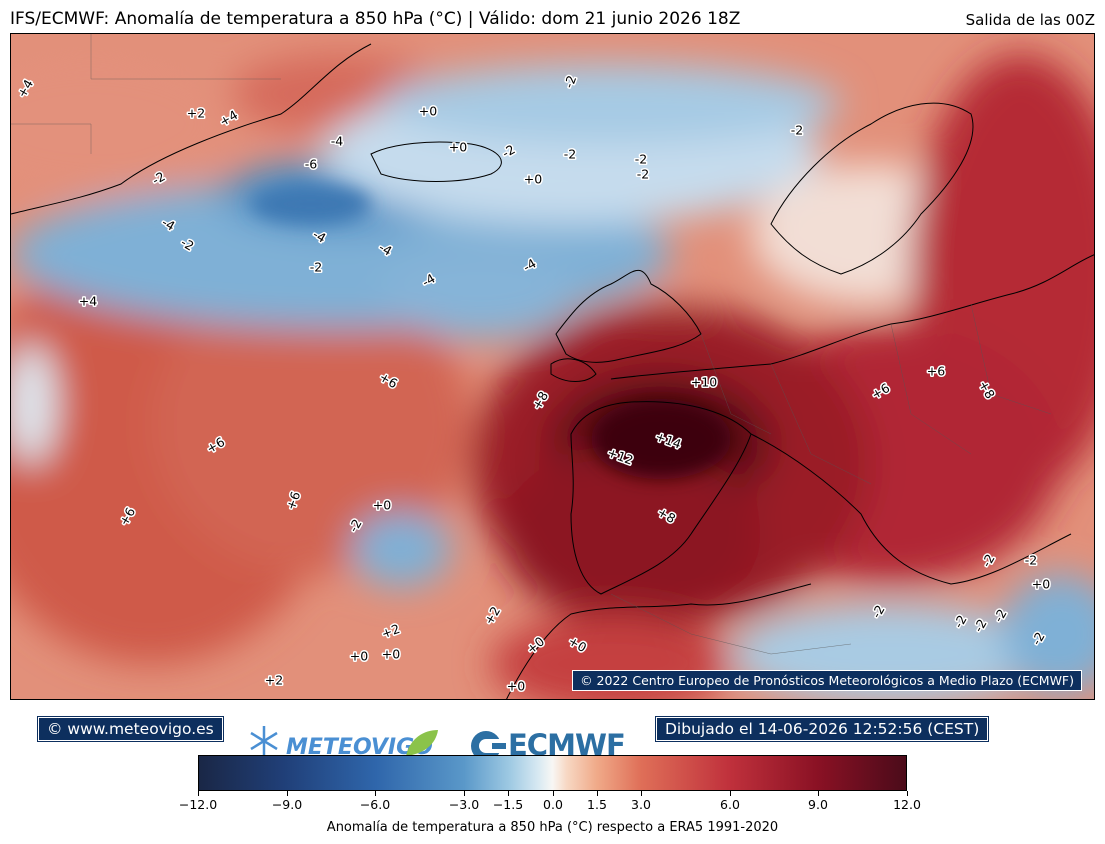 The height and width of the screenshot is (844, 1105). What do you see at coordinates (375, 804) in the screenshot?
I see `colorbar-tick-label: −6.0` at bounding box center [375, 804].